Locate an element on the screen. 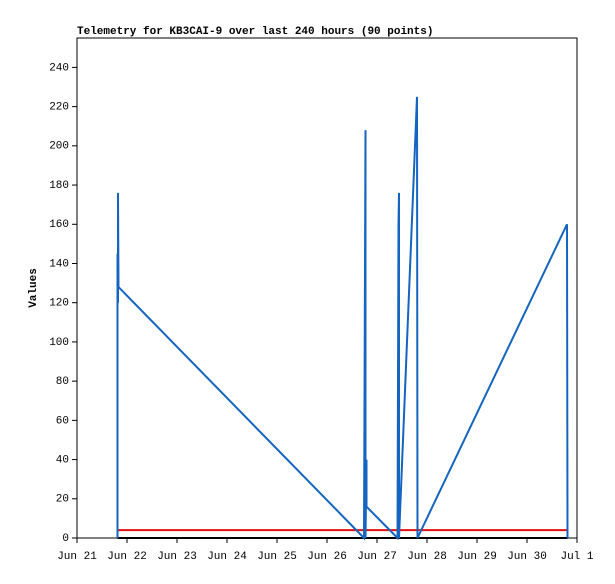 This screenshot has width=615, height=584. x-tick-label: Jul 1 is located at coordinates (576, 557).